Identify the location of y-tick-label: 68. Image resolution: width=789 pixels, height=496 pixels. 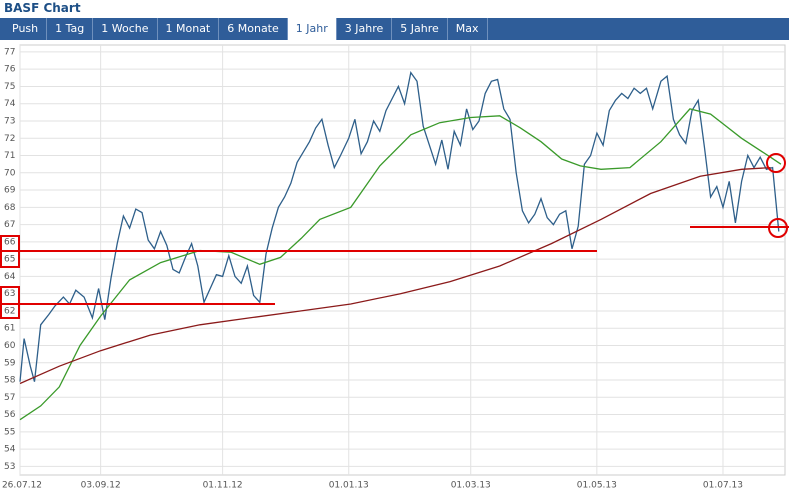
(10, 208).